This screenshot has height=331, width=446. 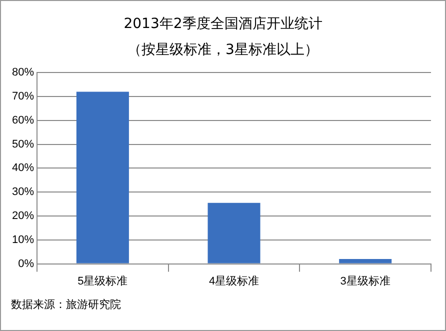 I want to click on x-tick-label: 3星级标准, so click(x=365, y=281).